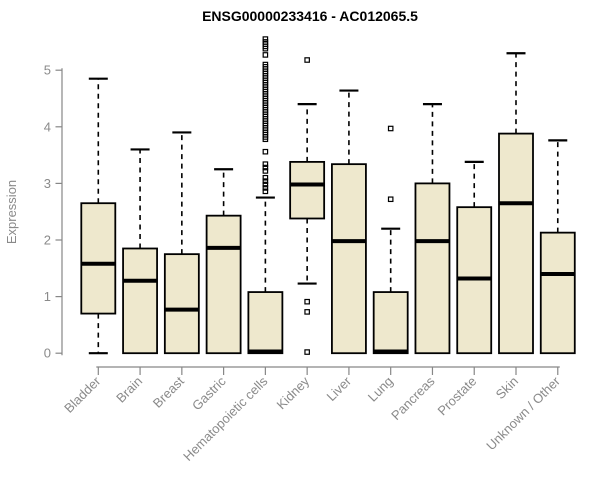 The height and width of the screenshot is (500, 600). What do you see at coordinates (457, 396) in the screenshot?
I see `x-category-label: Prostate` at bounding box center [457, 396].